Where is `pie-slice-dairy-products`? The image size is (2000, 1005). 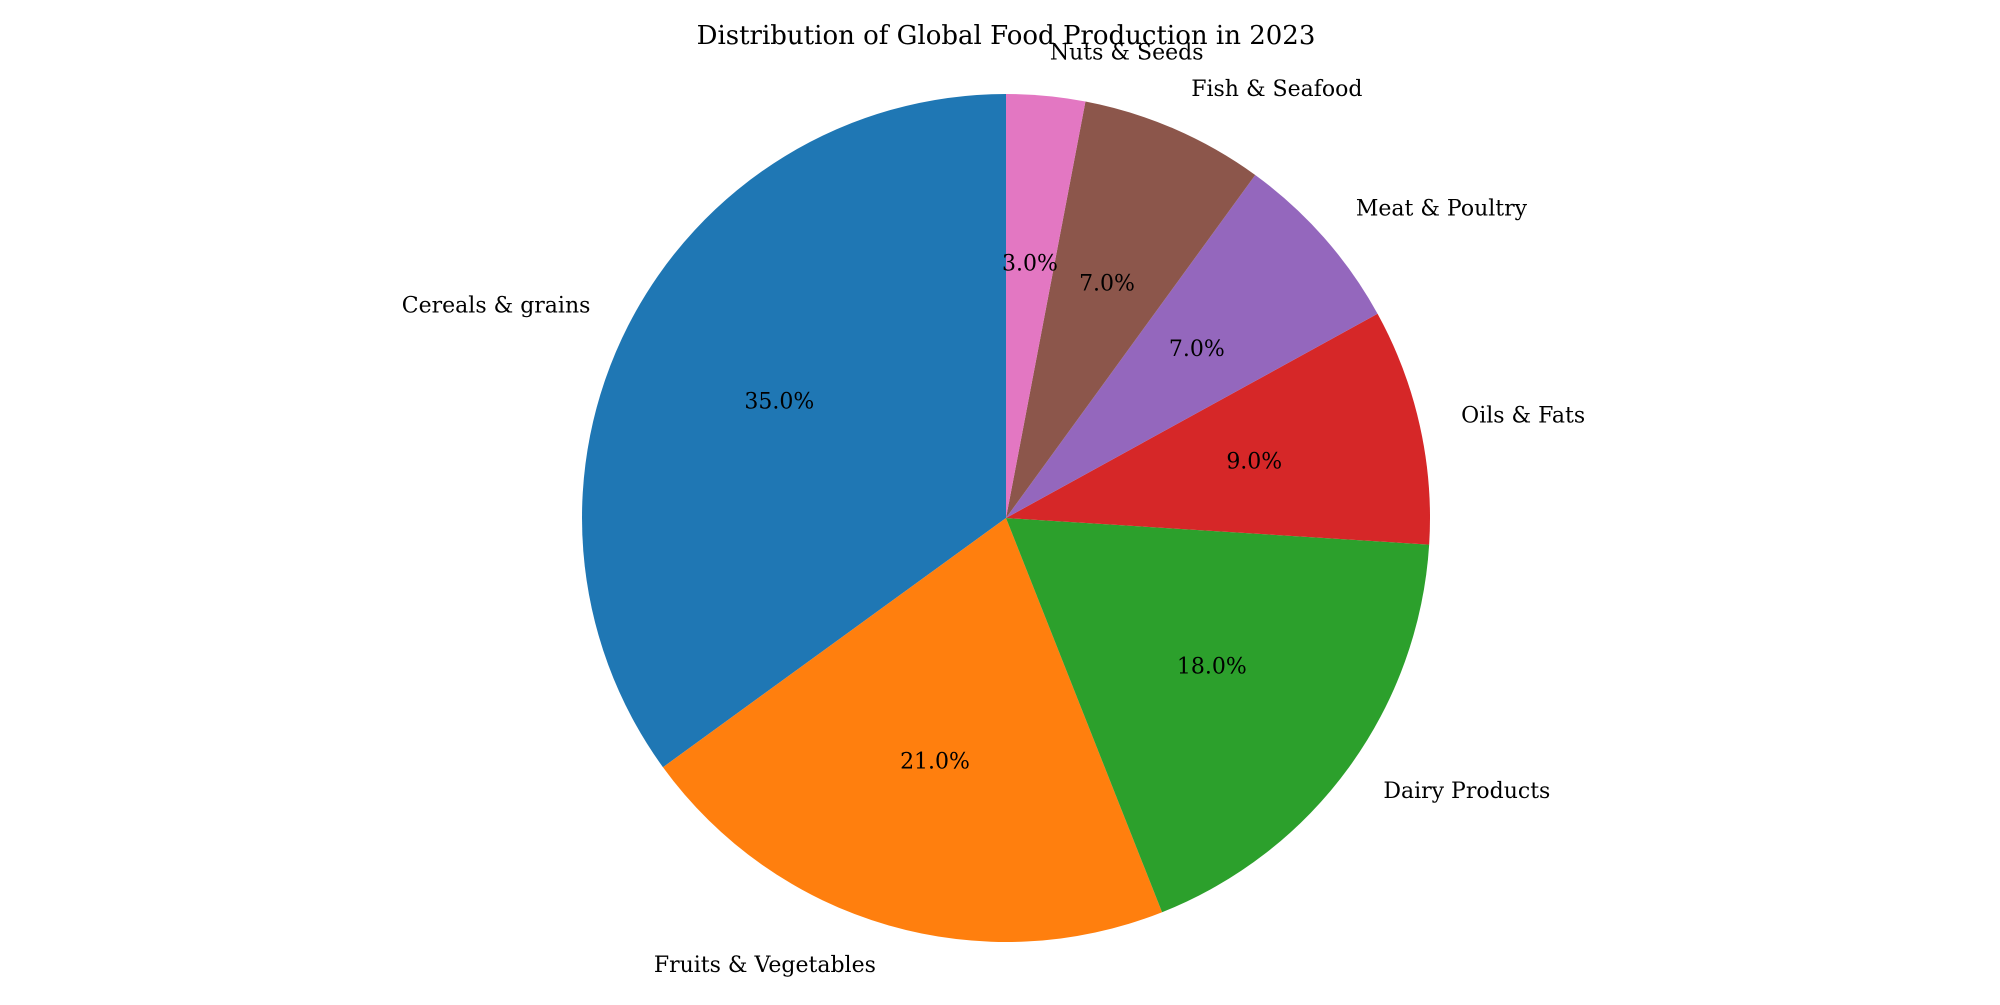
pie-slice-dairy-products is located at coordinates (1218, 715).